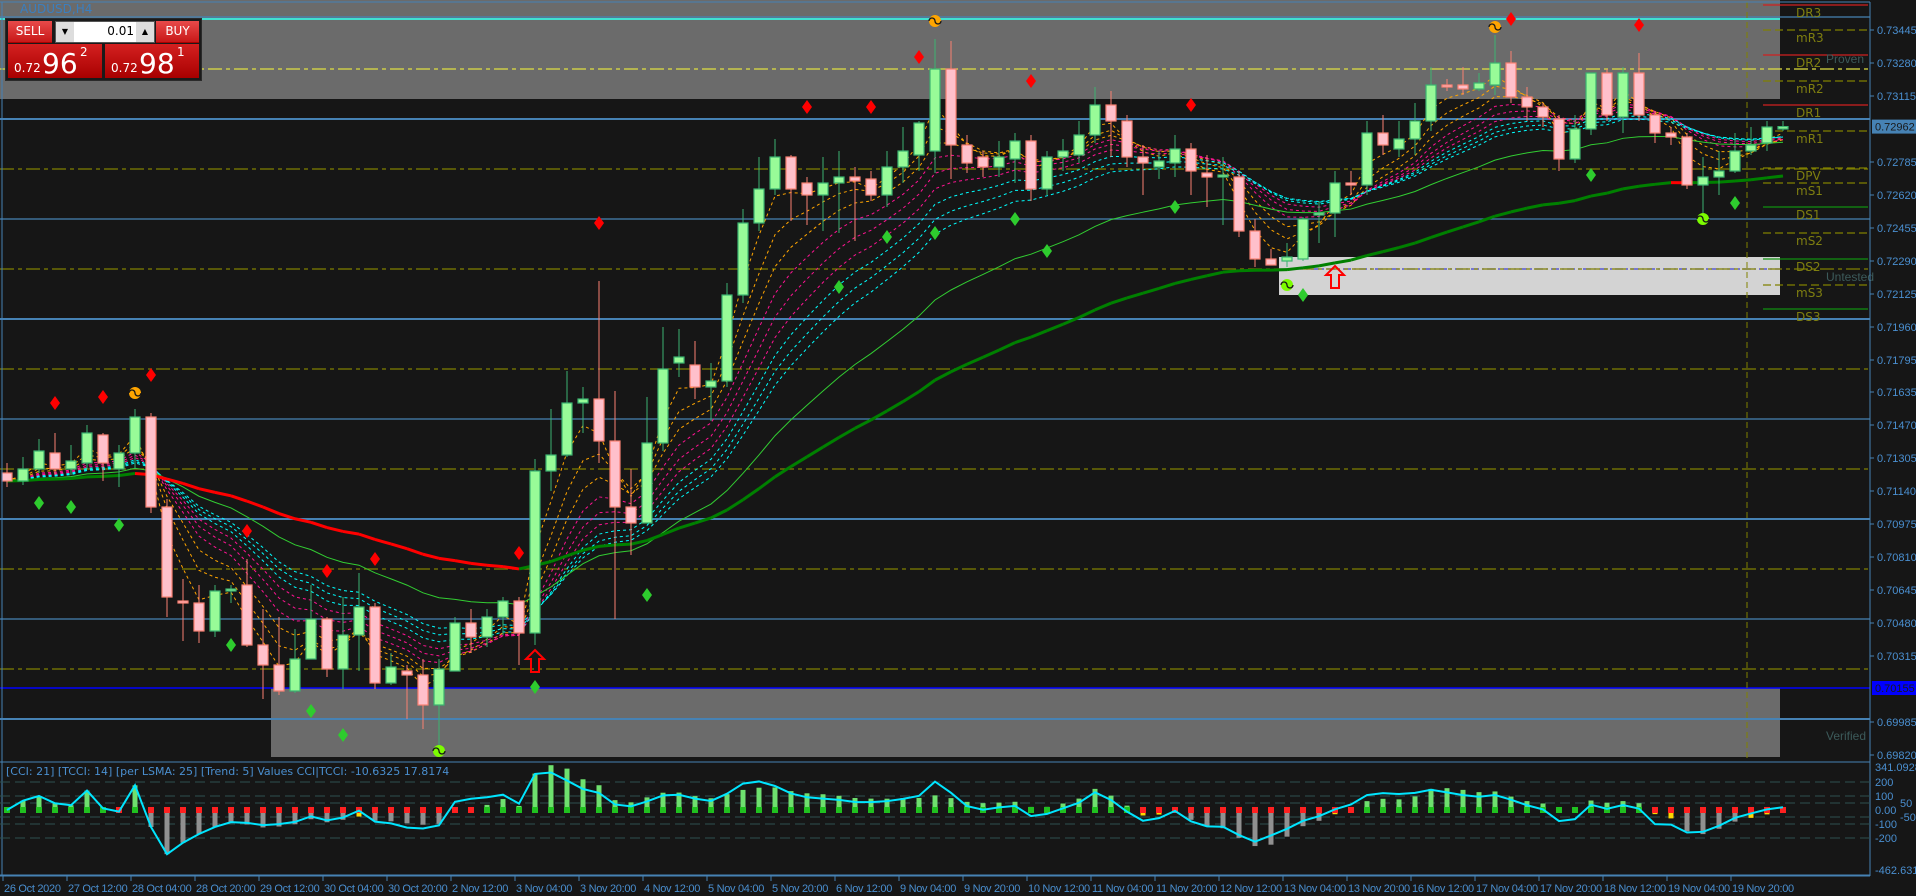  Describe the element at coordinates (1885, 811) in the screenshot. I see `indicator-axis-label: 0.00` at that location.